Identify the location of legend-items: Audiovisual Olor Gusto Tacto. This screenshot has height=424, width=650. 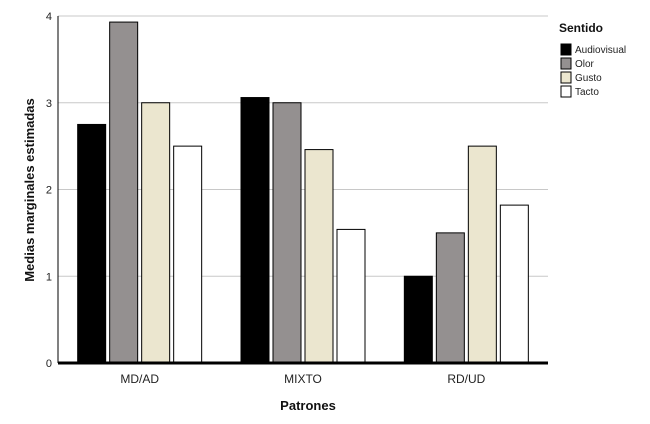
(593, 70).